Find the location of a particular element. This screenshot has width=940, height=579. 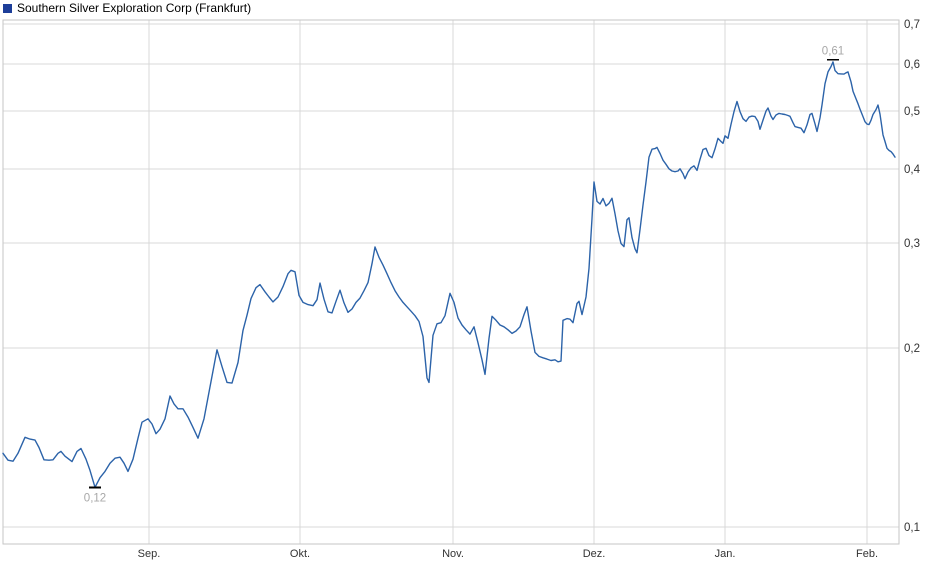

y-axis-label: 0,4 is located at coordinates (912, 170).